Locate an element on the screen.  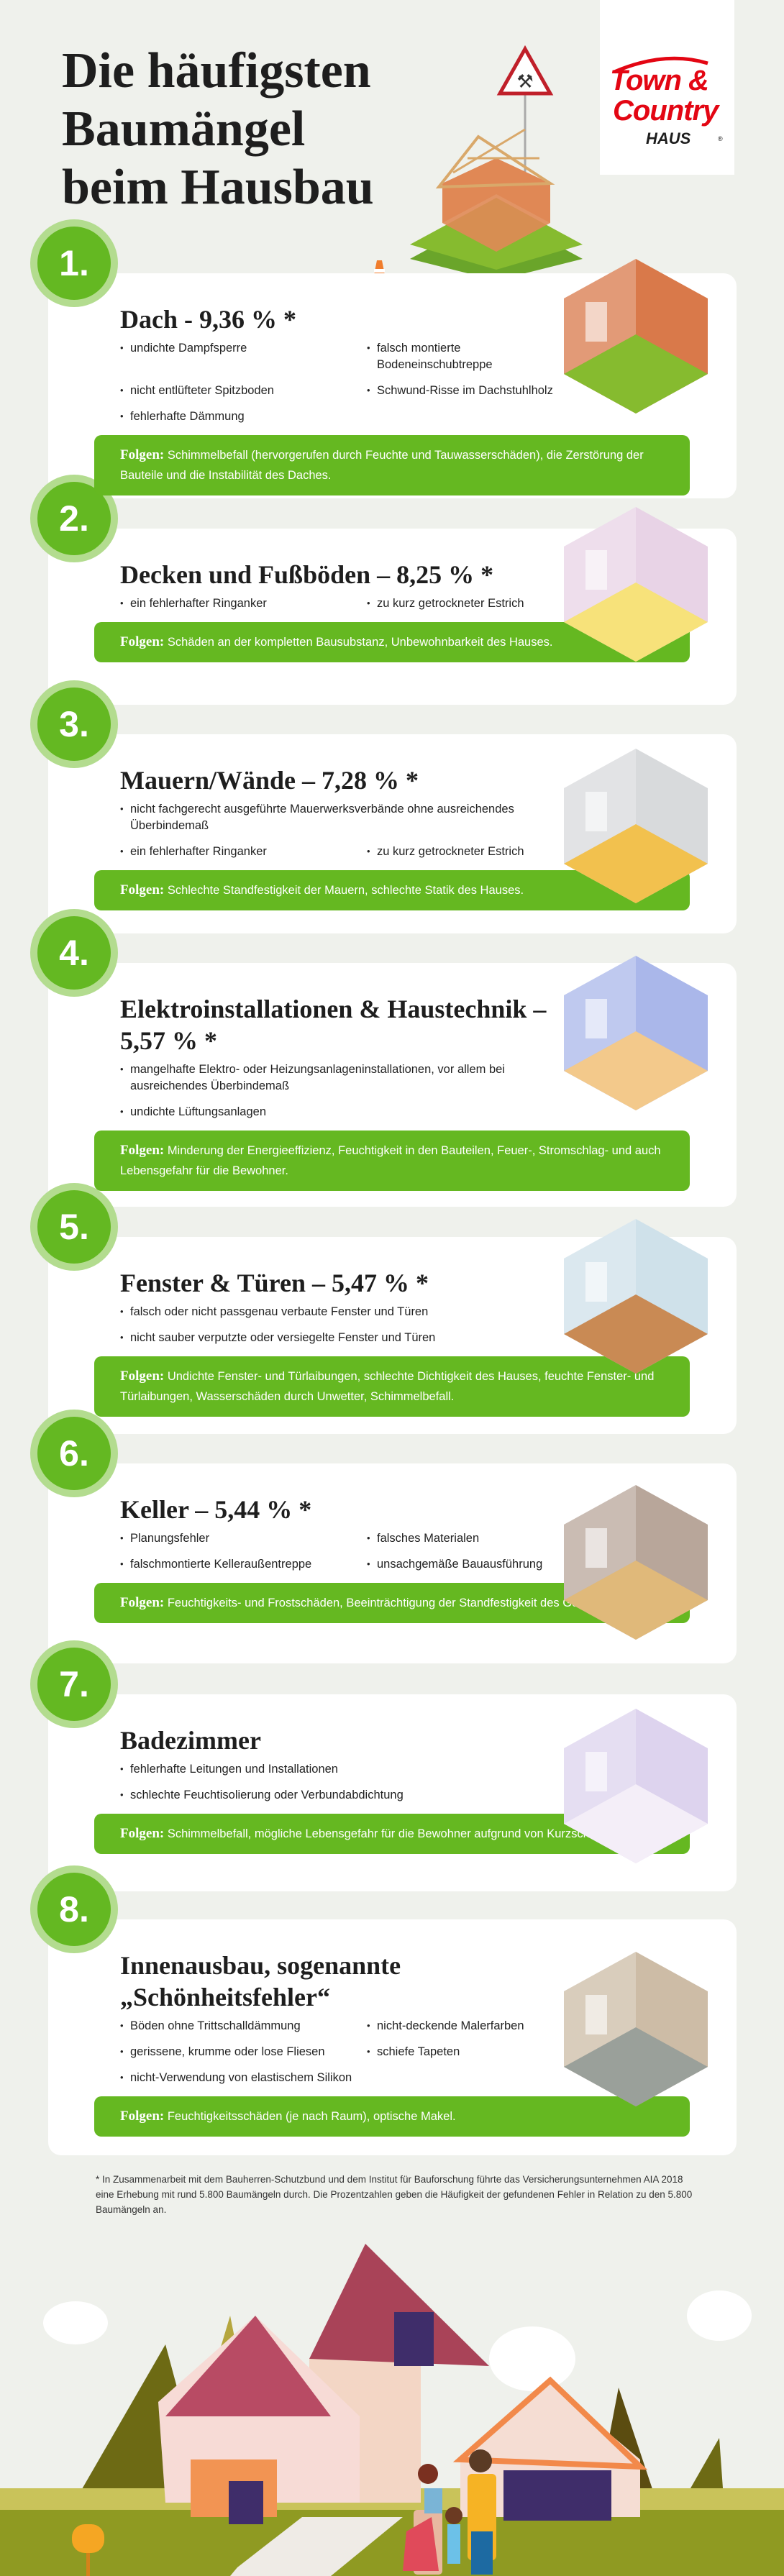
card-title: Mauern/Wände – 7,28 % * is located at coordinates (269, 780).